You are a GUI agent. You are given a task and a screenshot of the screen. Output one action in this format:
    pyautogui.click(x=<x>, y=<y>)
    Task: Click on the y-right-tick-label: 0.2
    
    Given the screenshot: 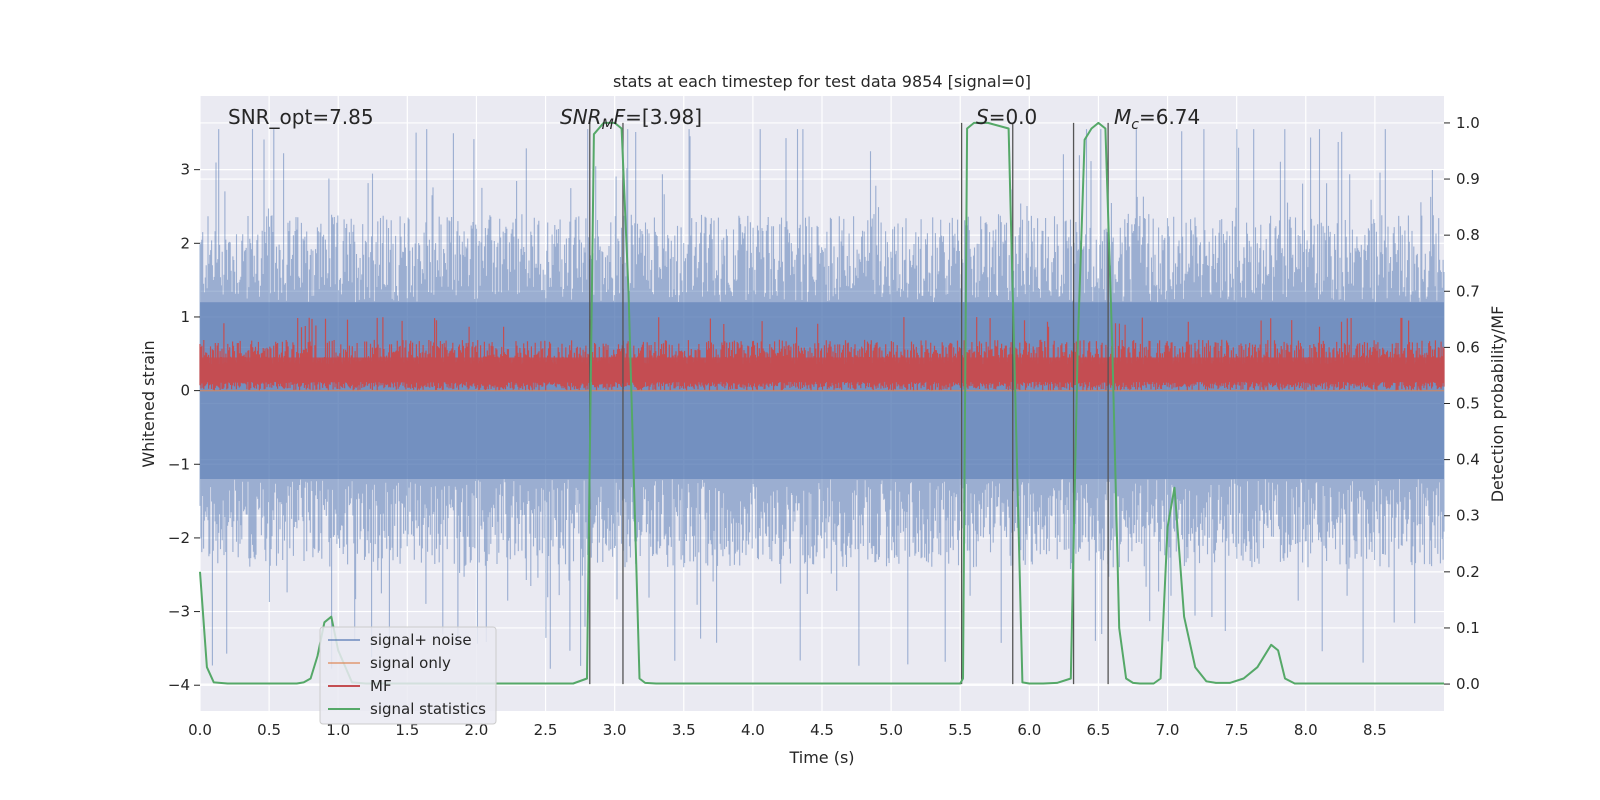 What is the action you would take?
    pyautogui.click(x=1468, y=572)
    